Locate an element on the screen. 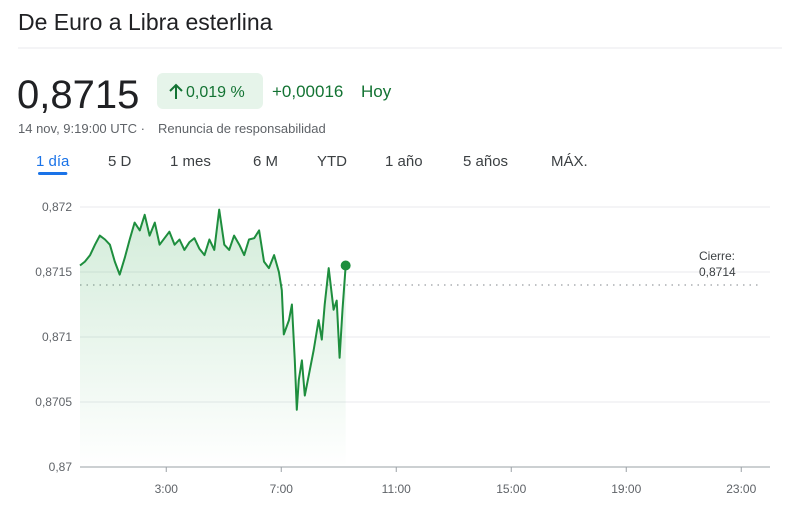 The height and width of the screenshot is (516, 800). tab: 5 años is located at coordinates (485, 161).